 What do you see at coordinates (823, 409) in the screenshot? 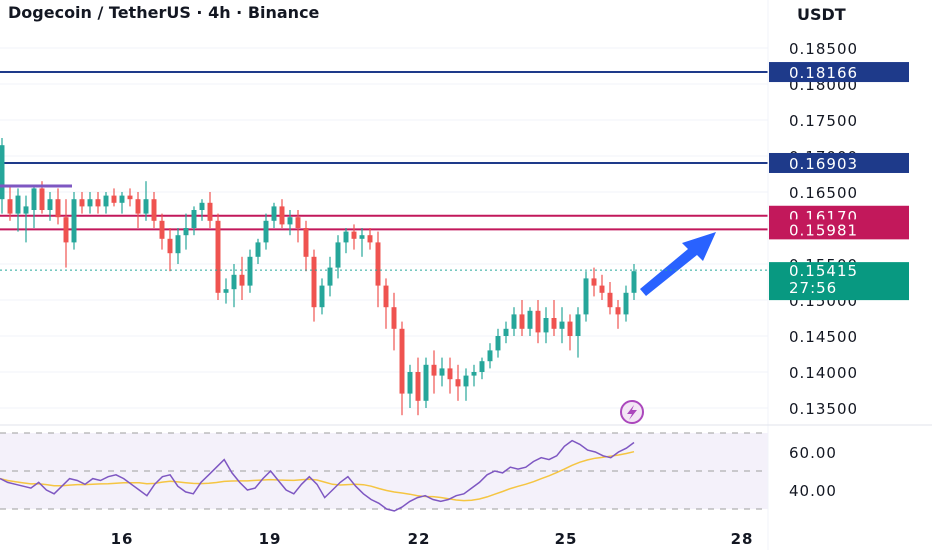
I see `price-tick-label: 0.13500` at bounding box center [823, 409].